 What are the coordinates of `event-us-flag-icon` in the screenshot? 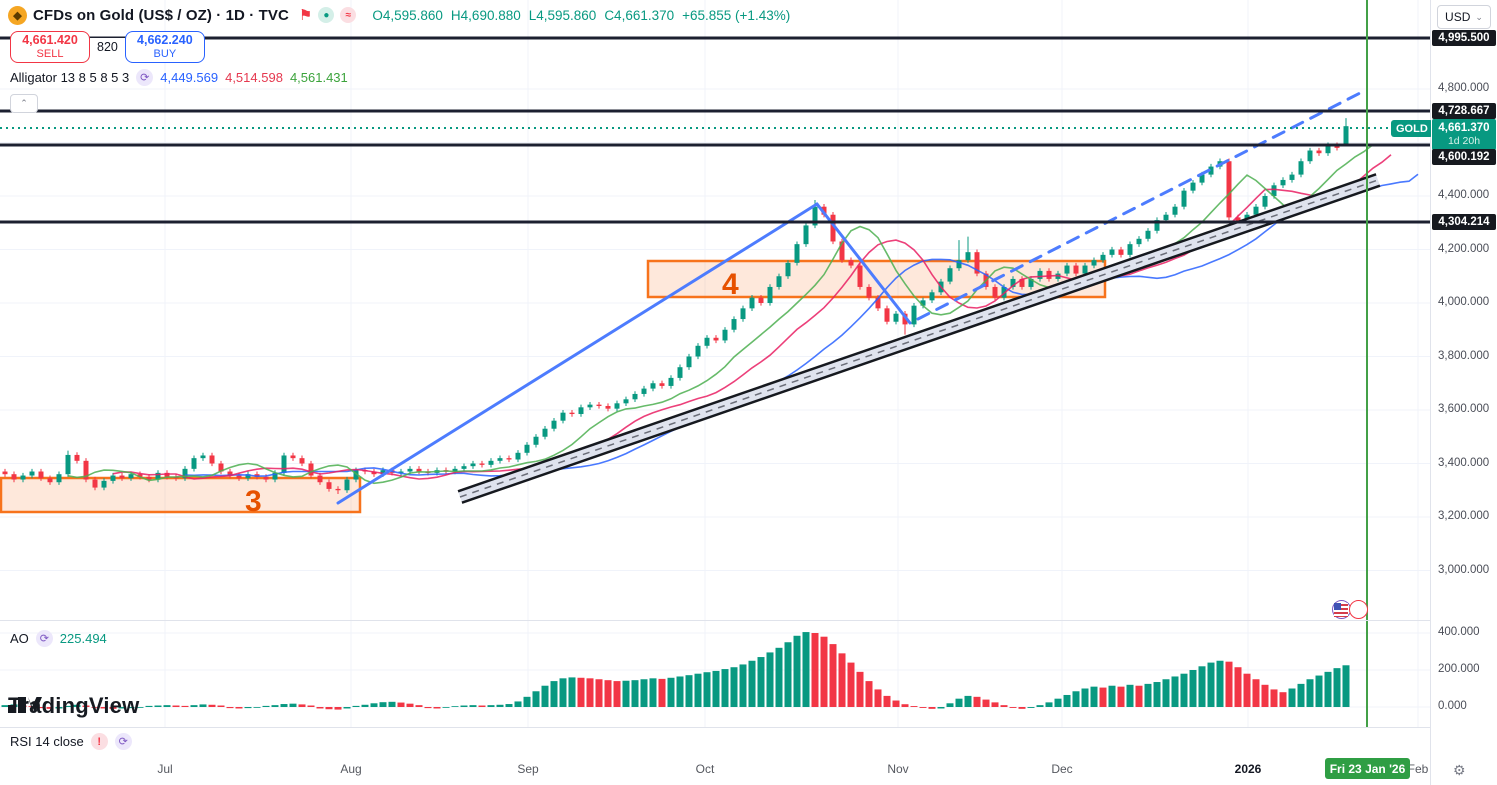 It's located at (1351, 609).